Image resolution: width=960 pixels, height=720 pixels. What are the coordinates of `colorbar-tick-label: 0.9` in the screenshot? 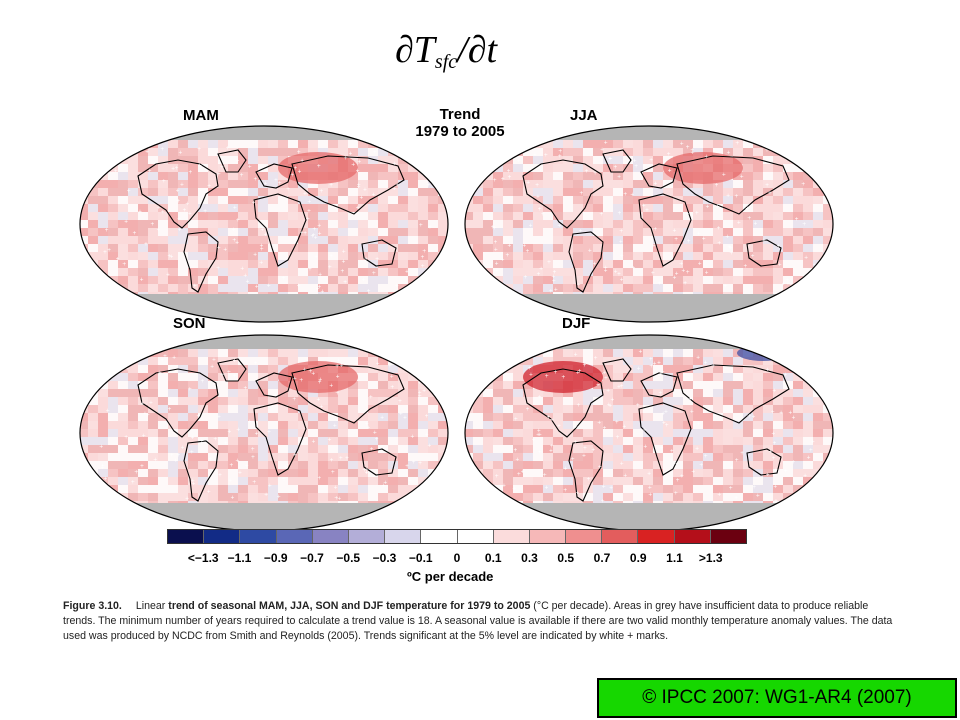 It's located at (638, 558).